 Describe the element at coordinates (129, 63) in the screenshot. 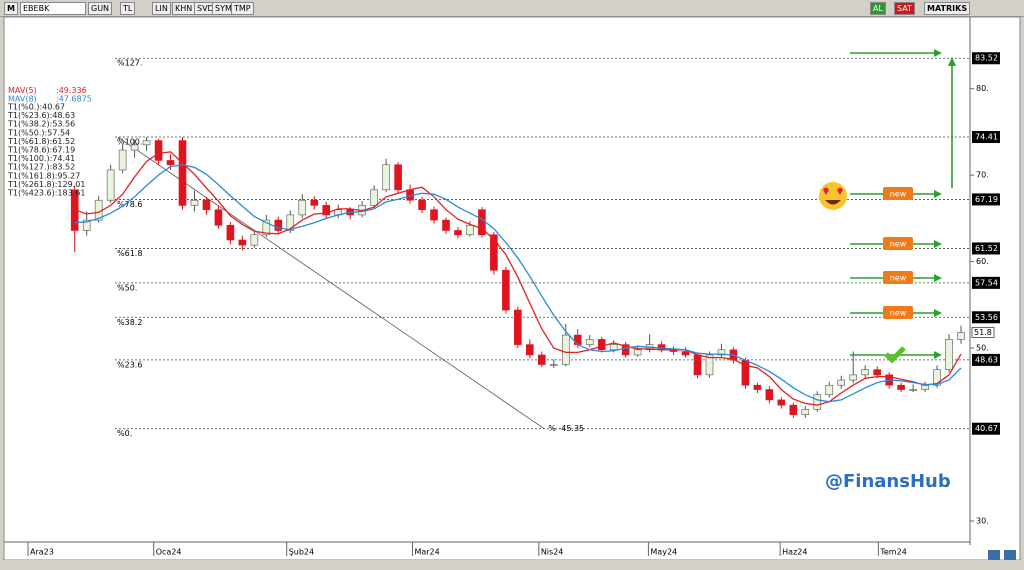

I see `fib-label: %127.` at that location.